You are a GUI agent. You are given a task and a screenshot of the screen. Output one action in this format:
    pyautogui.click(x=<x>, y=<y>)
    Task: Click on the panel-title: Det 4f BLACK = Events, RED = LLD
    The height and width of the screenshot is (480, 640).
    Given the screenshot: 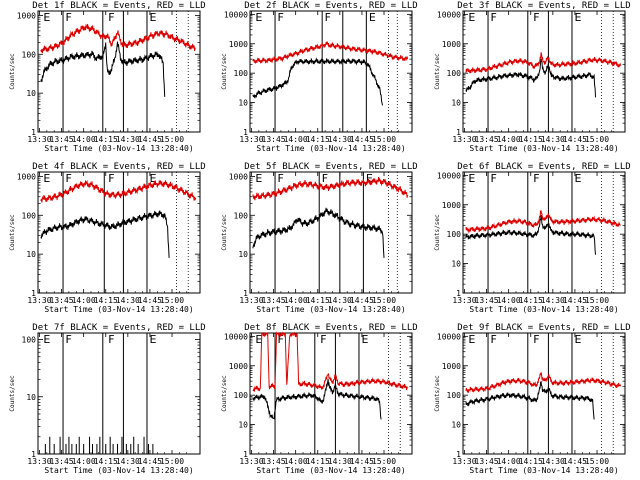 What is the action you would take?
    pyautogui.click(x=118, y=167)
    